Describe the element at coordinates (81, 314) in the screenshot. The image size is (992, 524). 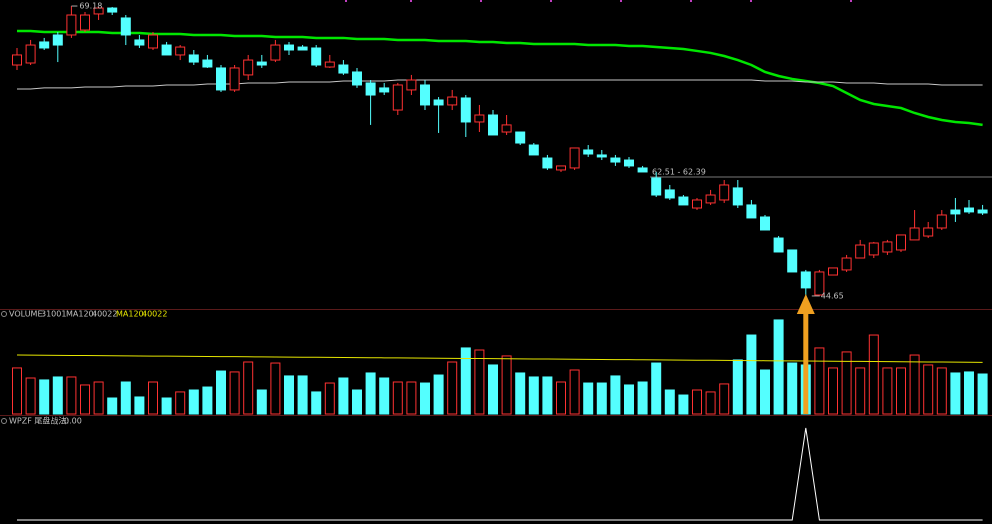
I see `ma-label: MA120:` at that location.